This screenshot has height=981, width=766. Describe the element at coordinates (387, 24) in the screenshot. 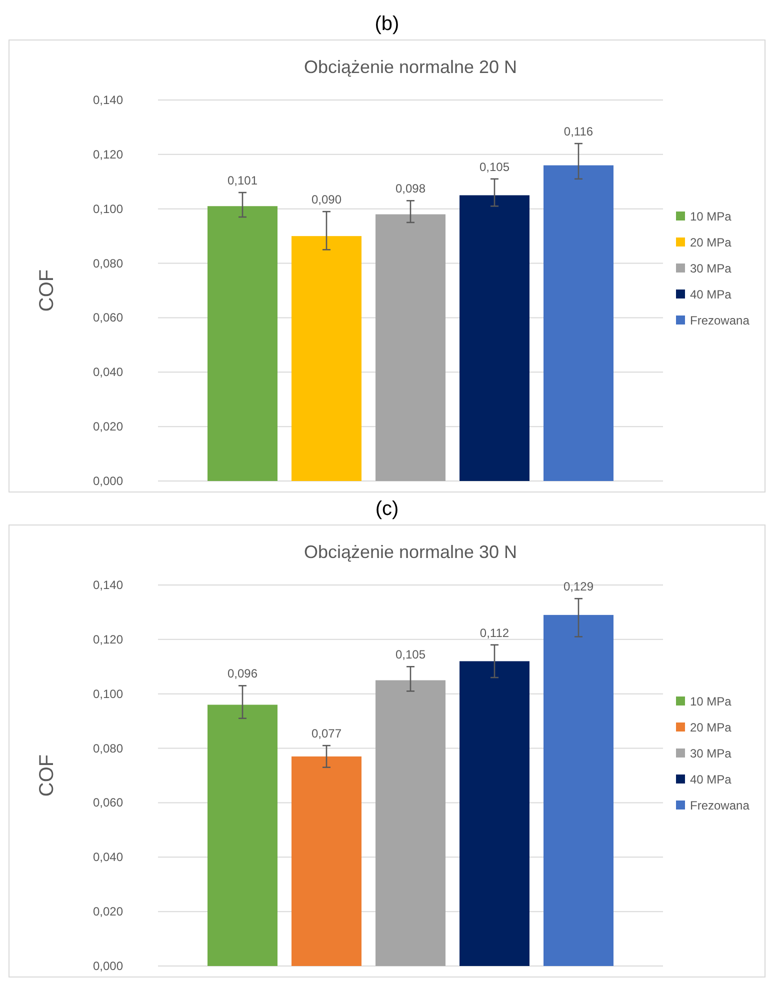

I see `text: (b)` at that location.